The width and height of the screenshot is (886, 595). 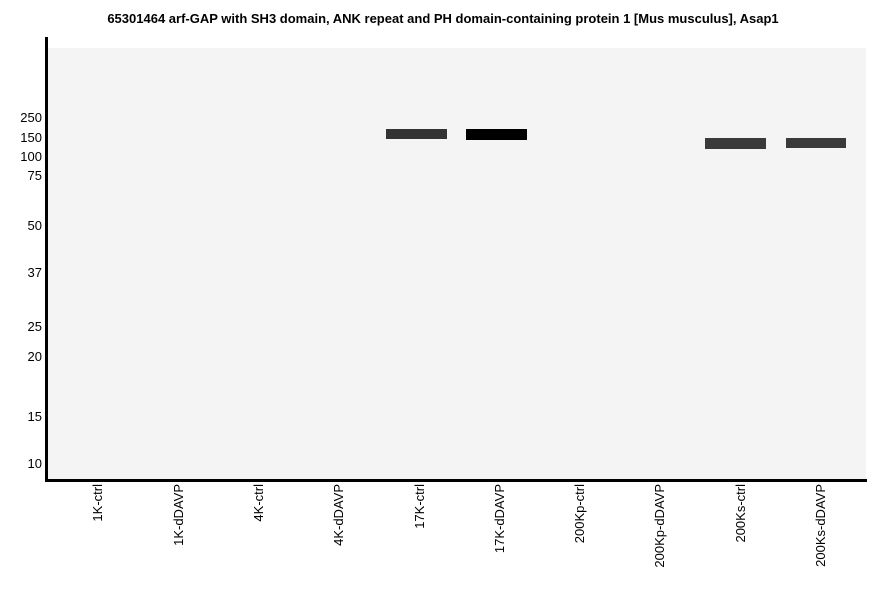 What do you see at coordinates (579, 514) in the screenshot?
I see `lane-label-200Kp-ctrl: 200Kp-ctrl` at bounding box center [579, 514].